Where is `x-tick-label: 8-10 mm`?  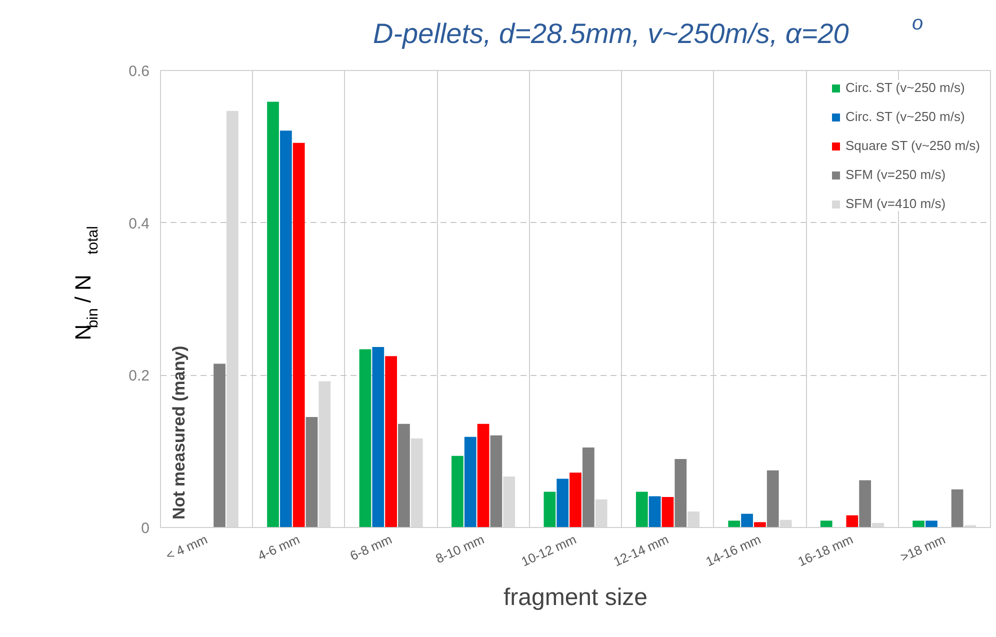 x-tick-label: 8-10 mm is located at coordinates (459, 549).